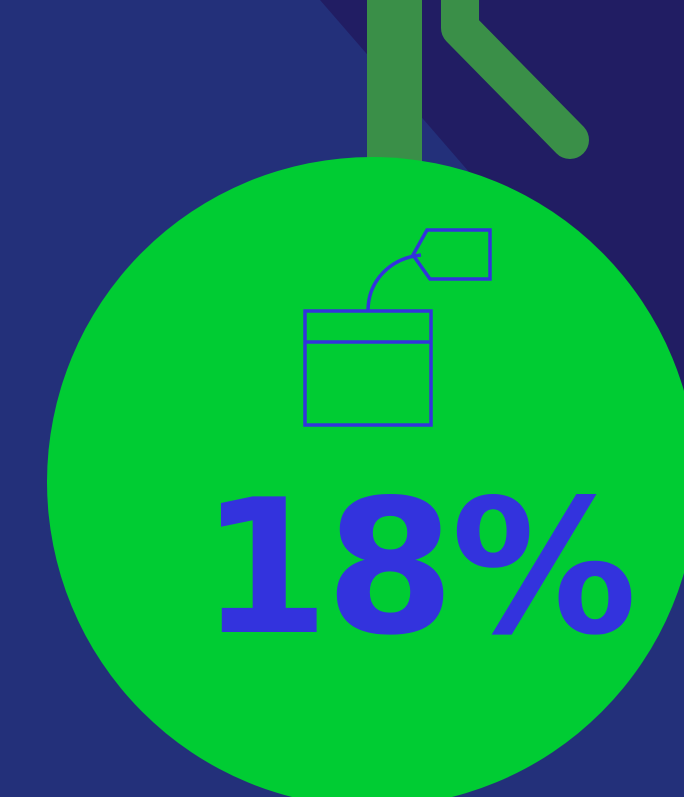 Image resolution: width=684 pixels, height=797 pixels. Describe the element at coordinates (397, 327) in the screenshot. I see `tea-bag-icon` at that location.